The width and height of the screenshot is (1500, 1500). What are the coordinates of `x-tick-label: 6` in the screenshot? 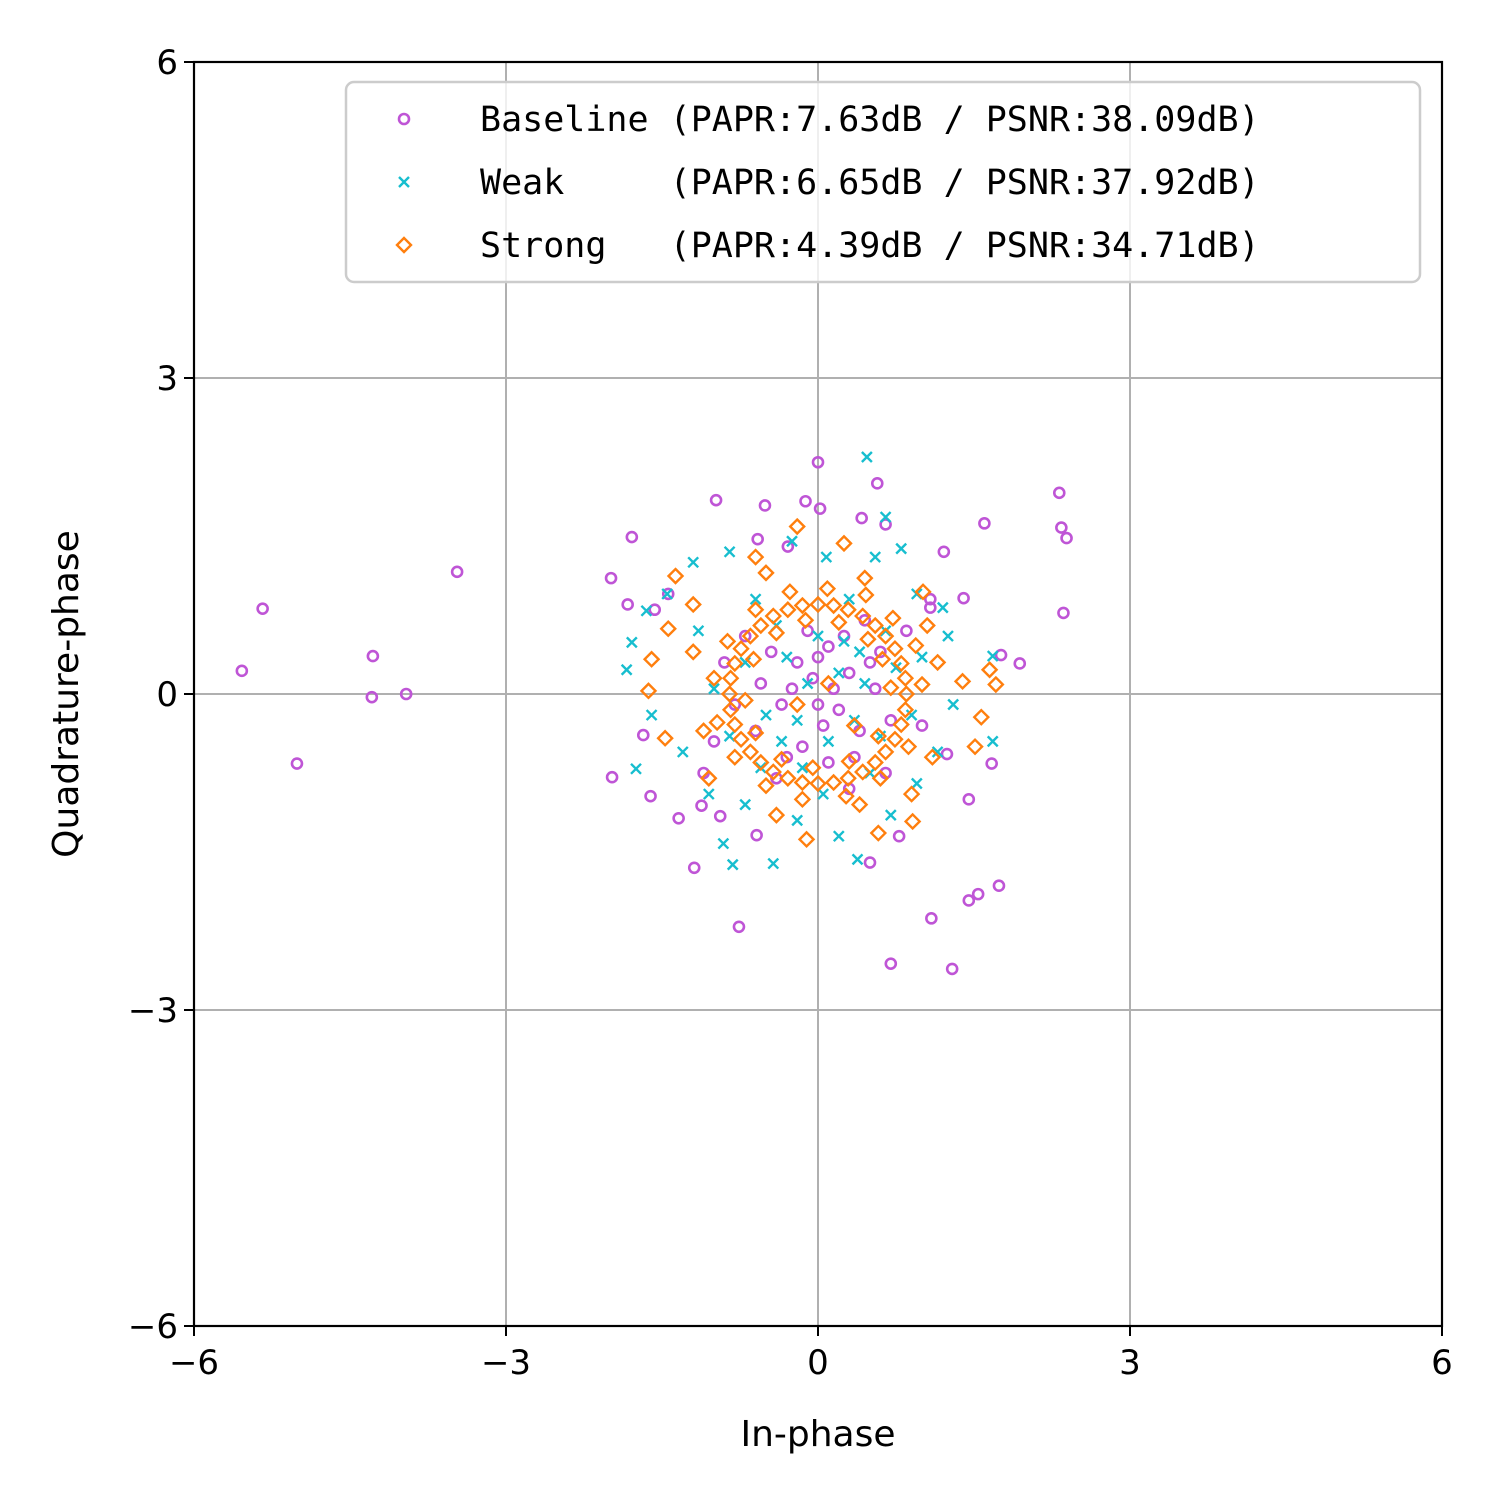 It's located at (1442, 1363).